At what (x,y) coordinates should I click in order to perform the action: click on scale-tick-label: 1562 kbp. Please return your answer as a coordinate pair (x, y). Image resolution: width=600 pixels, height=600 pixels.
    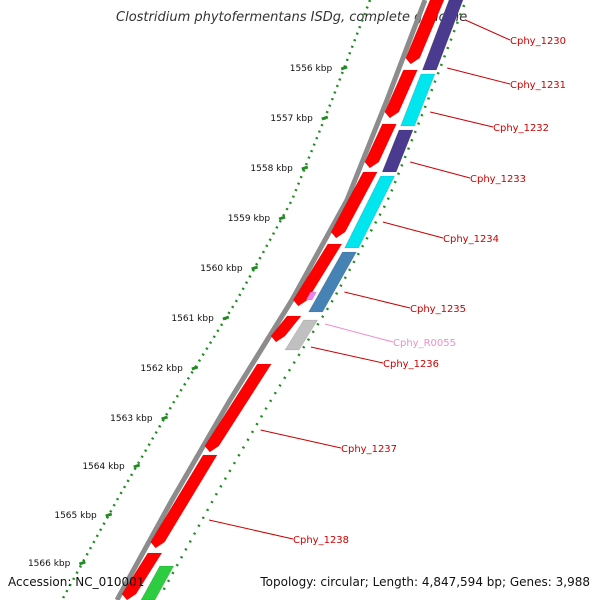
    Looking at the image, I should click on (161, 369).